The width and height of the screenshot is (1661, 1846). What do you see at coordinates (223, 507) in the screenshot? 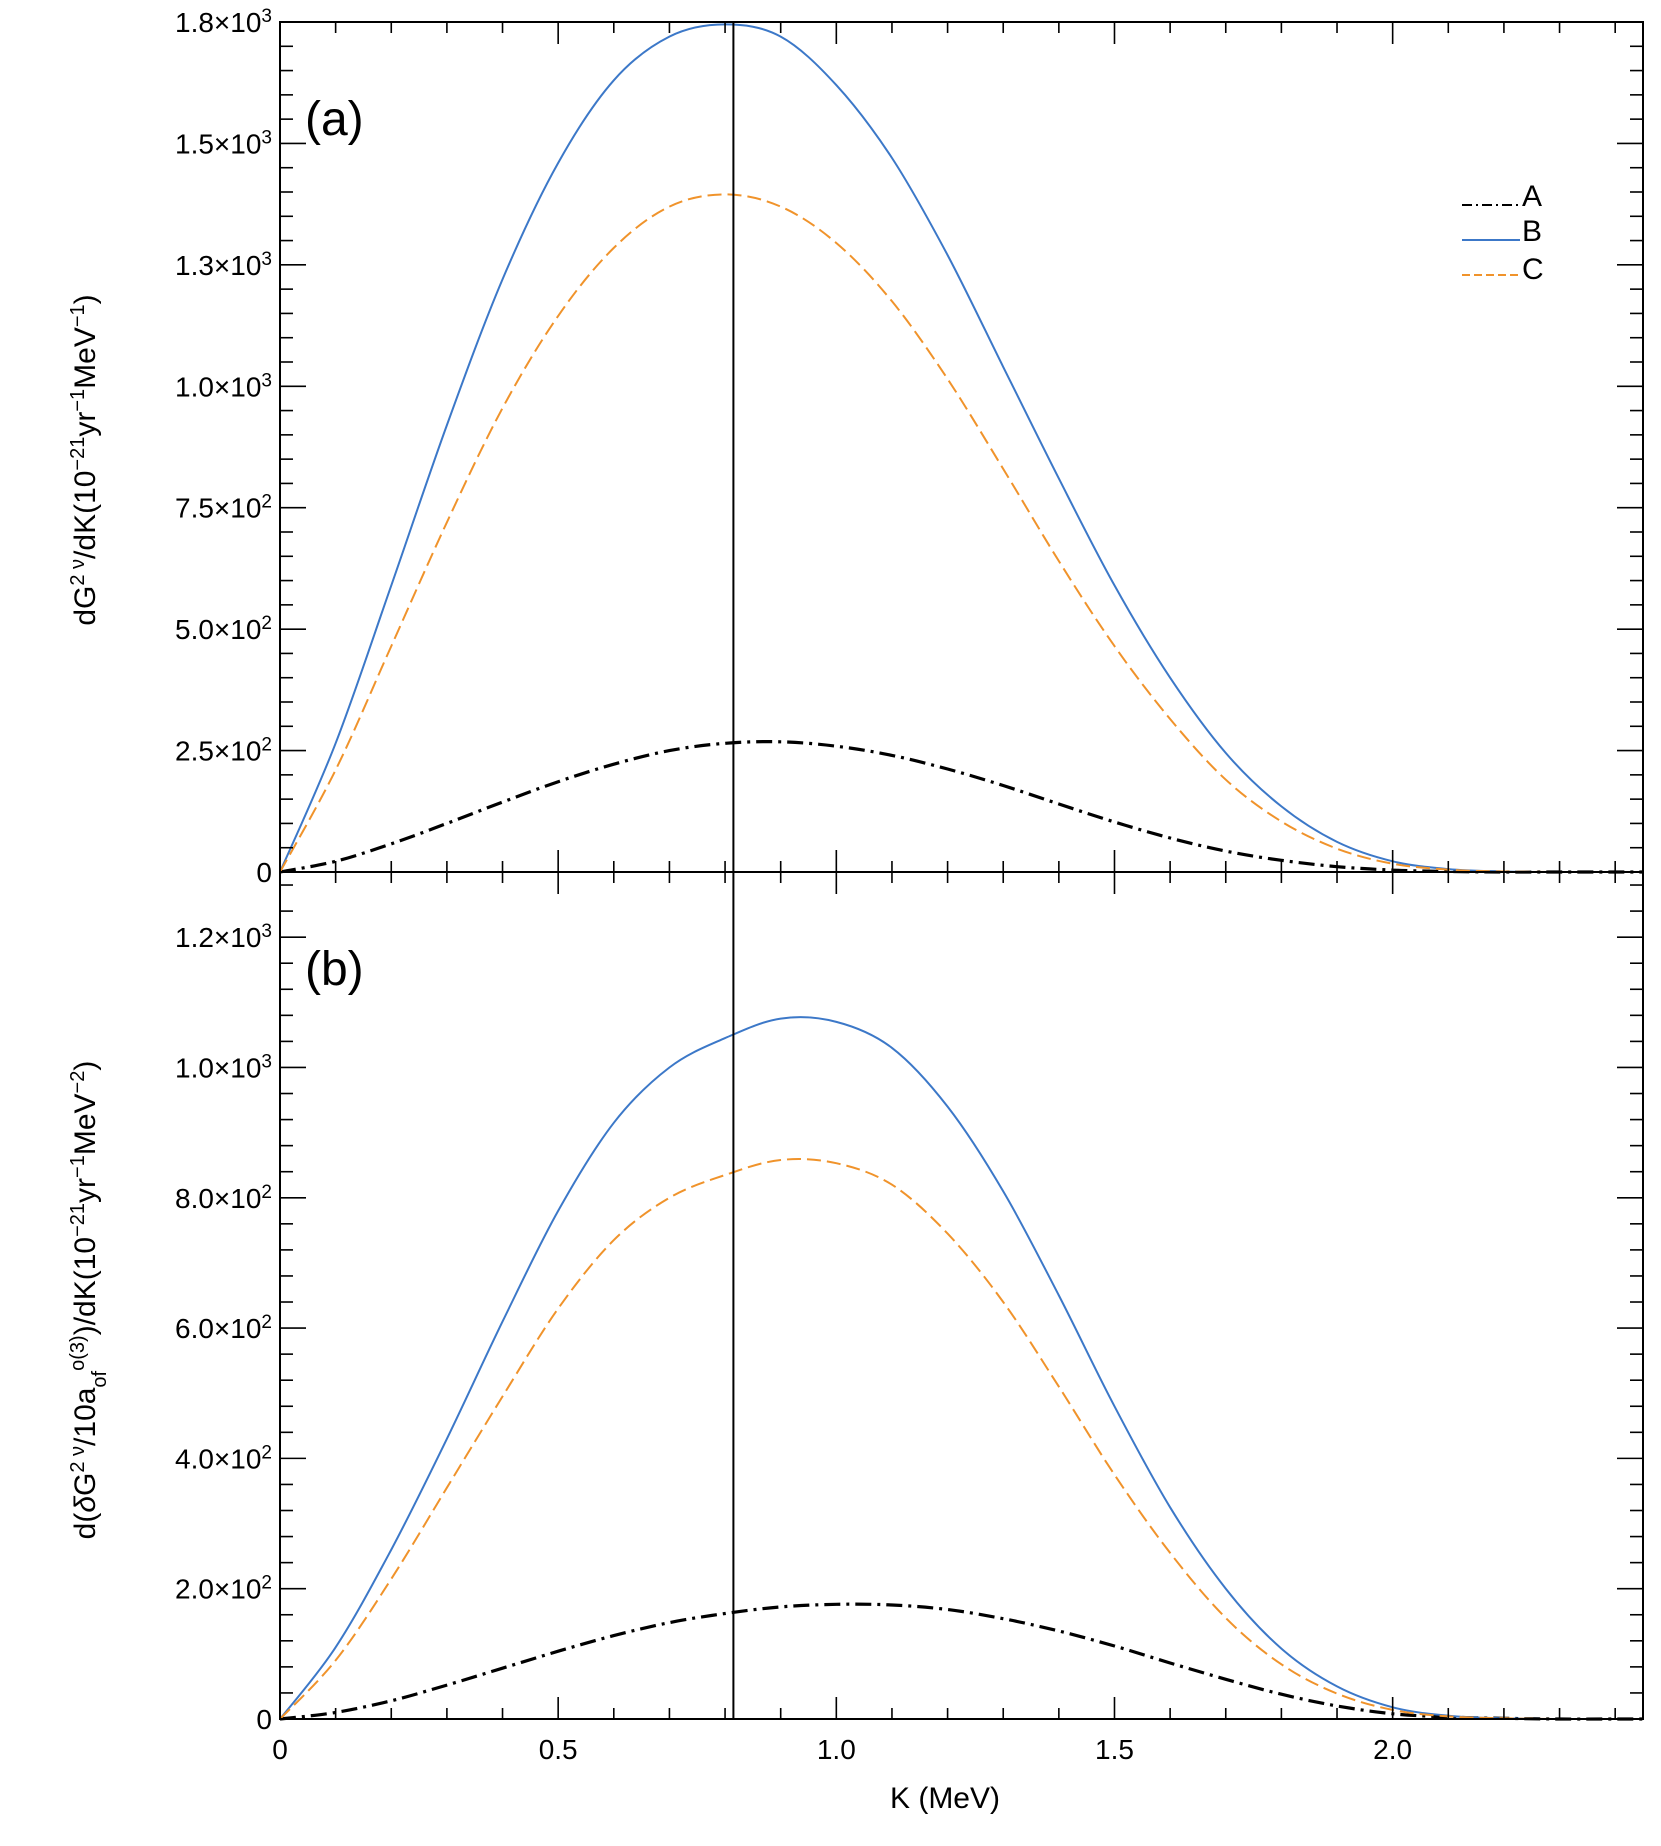
I see `y-tick-label: 7.5×10²` at bounding box center [223, 507].